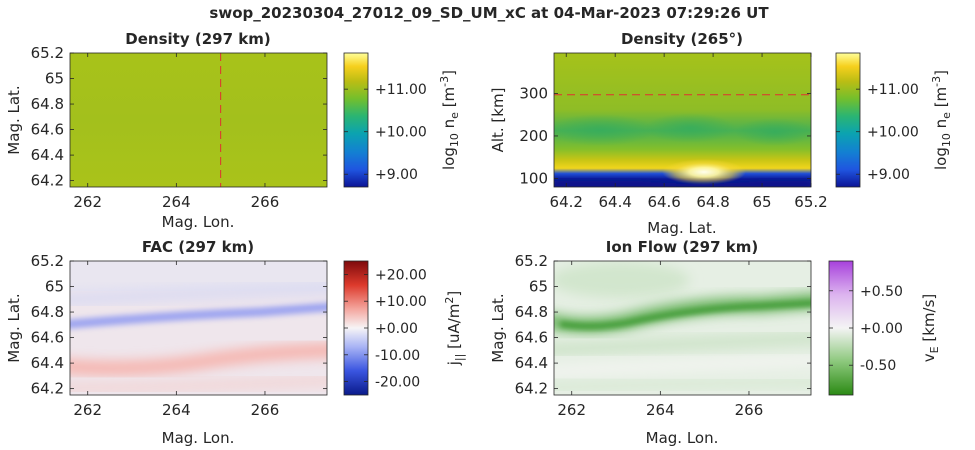 Image resolution: width=975 pixels, height=450 pixels. I want to click on y-axis-label: Alt. [km], so click(498, 120).